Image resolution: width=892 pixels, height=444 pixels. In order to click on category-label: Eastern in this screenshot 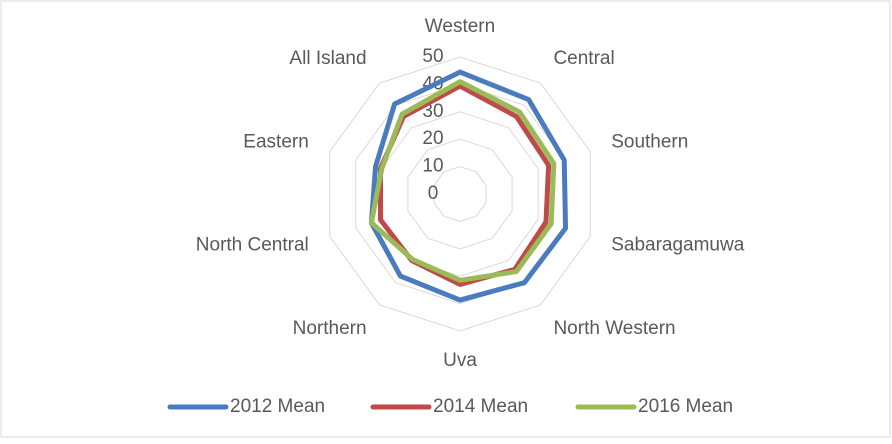, I will do `click(275, 141)`.